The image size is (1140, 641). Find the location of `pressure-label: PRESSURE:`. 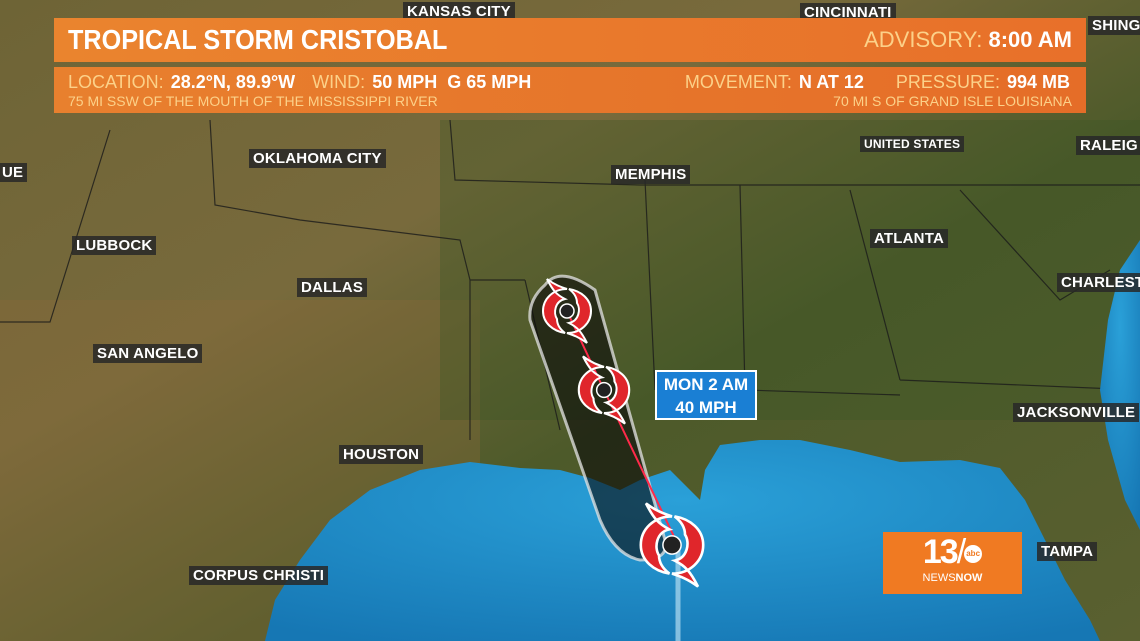

pressure-label: PRESSURE: is located at coordinates (947, 82).